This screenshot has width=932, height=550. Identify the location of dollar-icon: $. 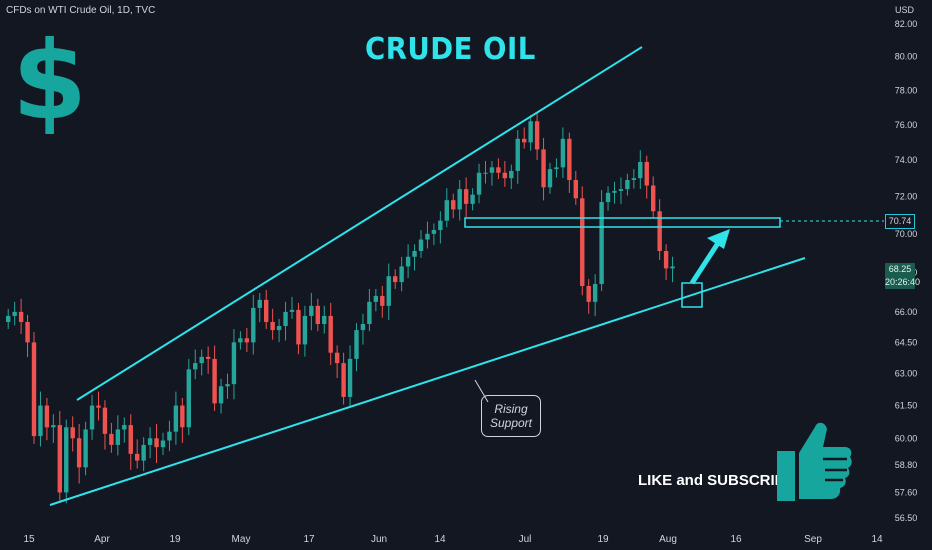
(50, 81).